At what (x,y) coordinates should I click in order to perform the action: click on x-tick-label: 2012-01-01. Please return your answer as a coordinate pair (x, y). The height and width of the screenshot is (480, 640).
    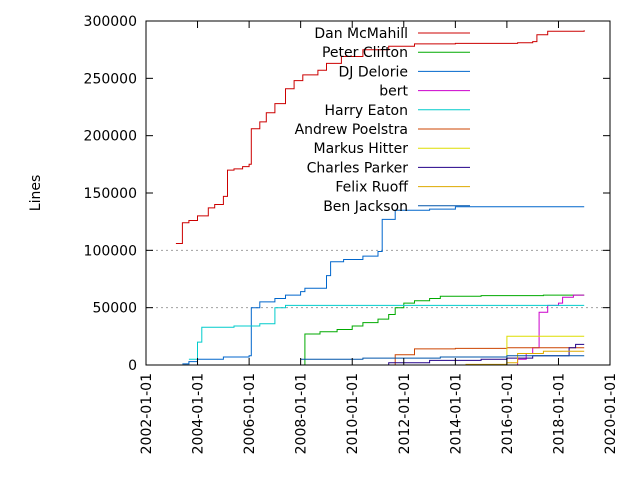
    Looking at the image, I should click on (405, 413).